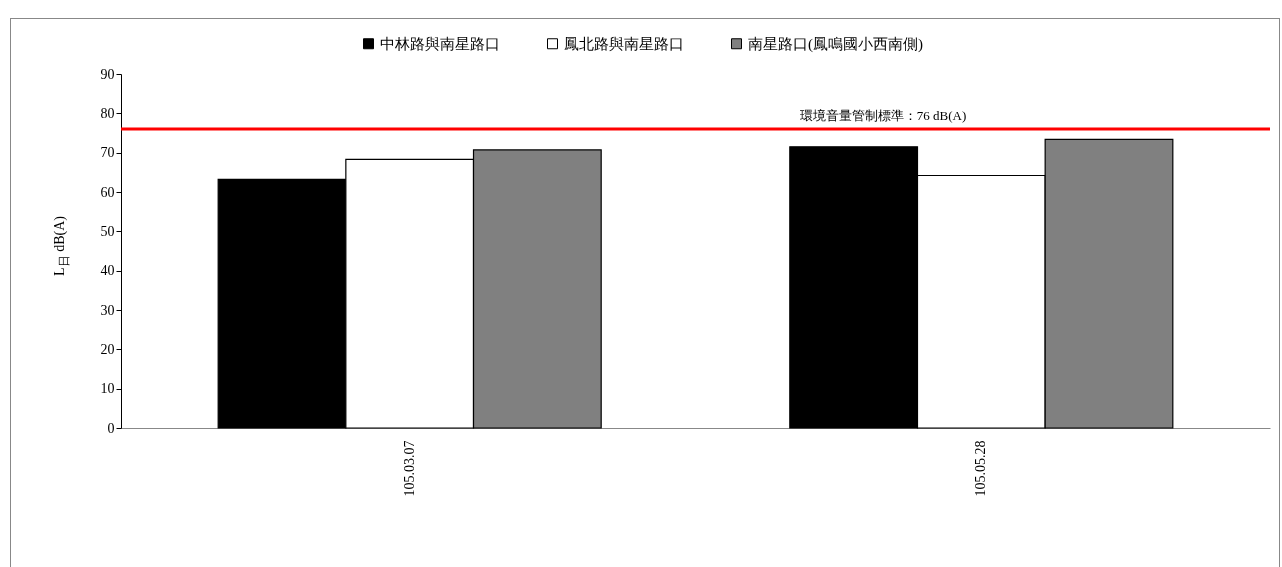  What do you see at coordinates (107, 153) in the screenshot?
I see `y-tick-label: 70` at bounding box center [107, 153].